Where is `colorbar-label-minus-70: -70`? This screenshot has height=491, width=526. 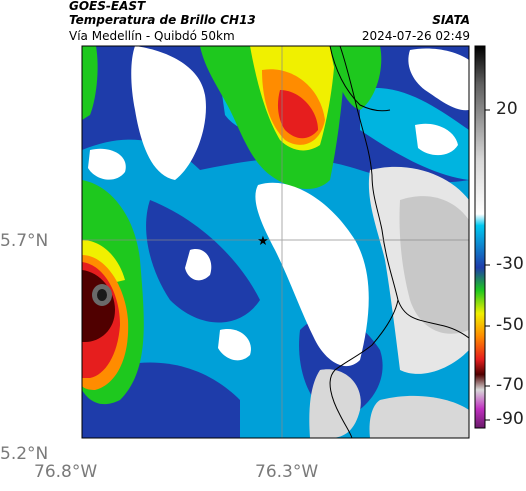
colorbar-label-minus-70: -70 is located at coordinates (510, 385).